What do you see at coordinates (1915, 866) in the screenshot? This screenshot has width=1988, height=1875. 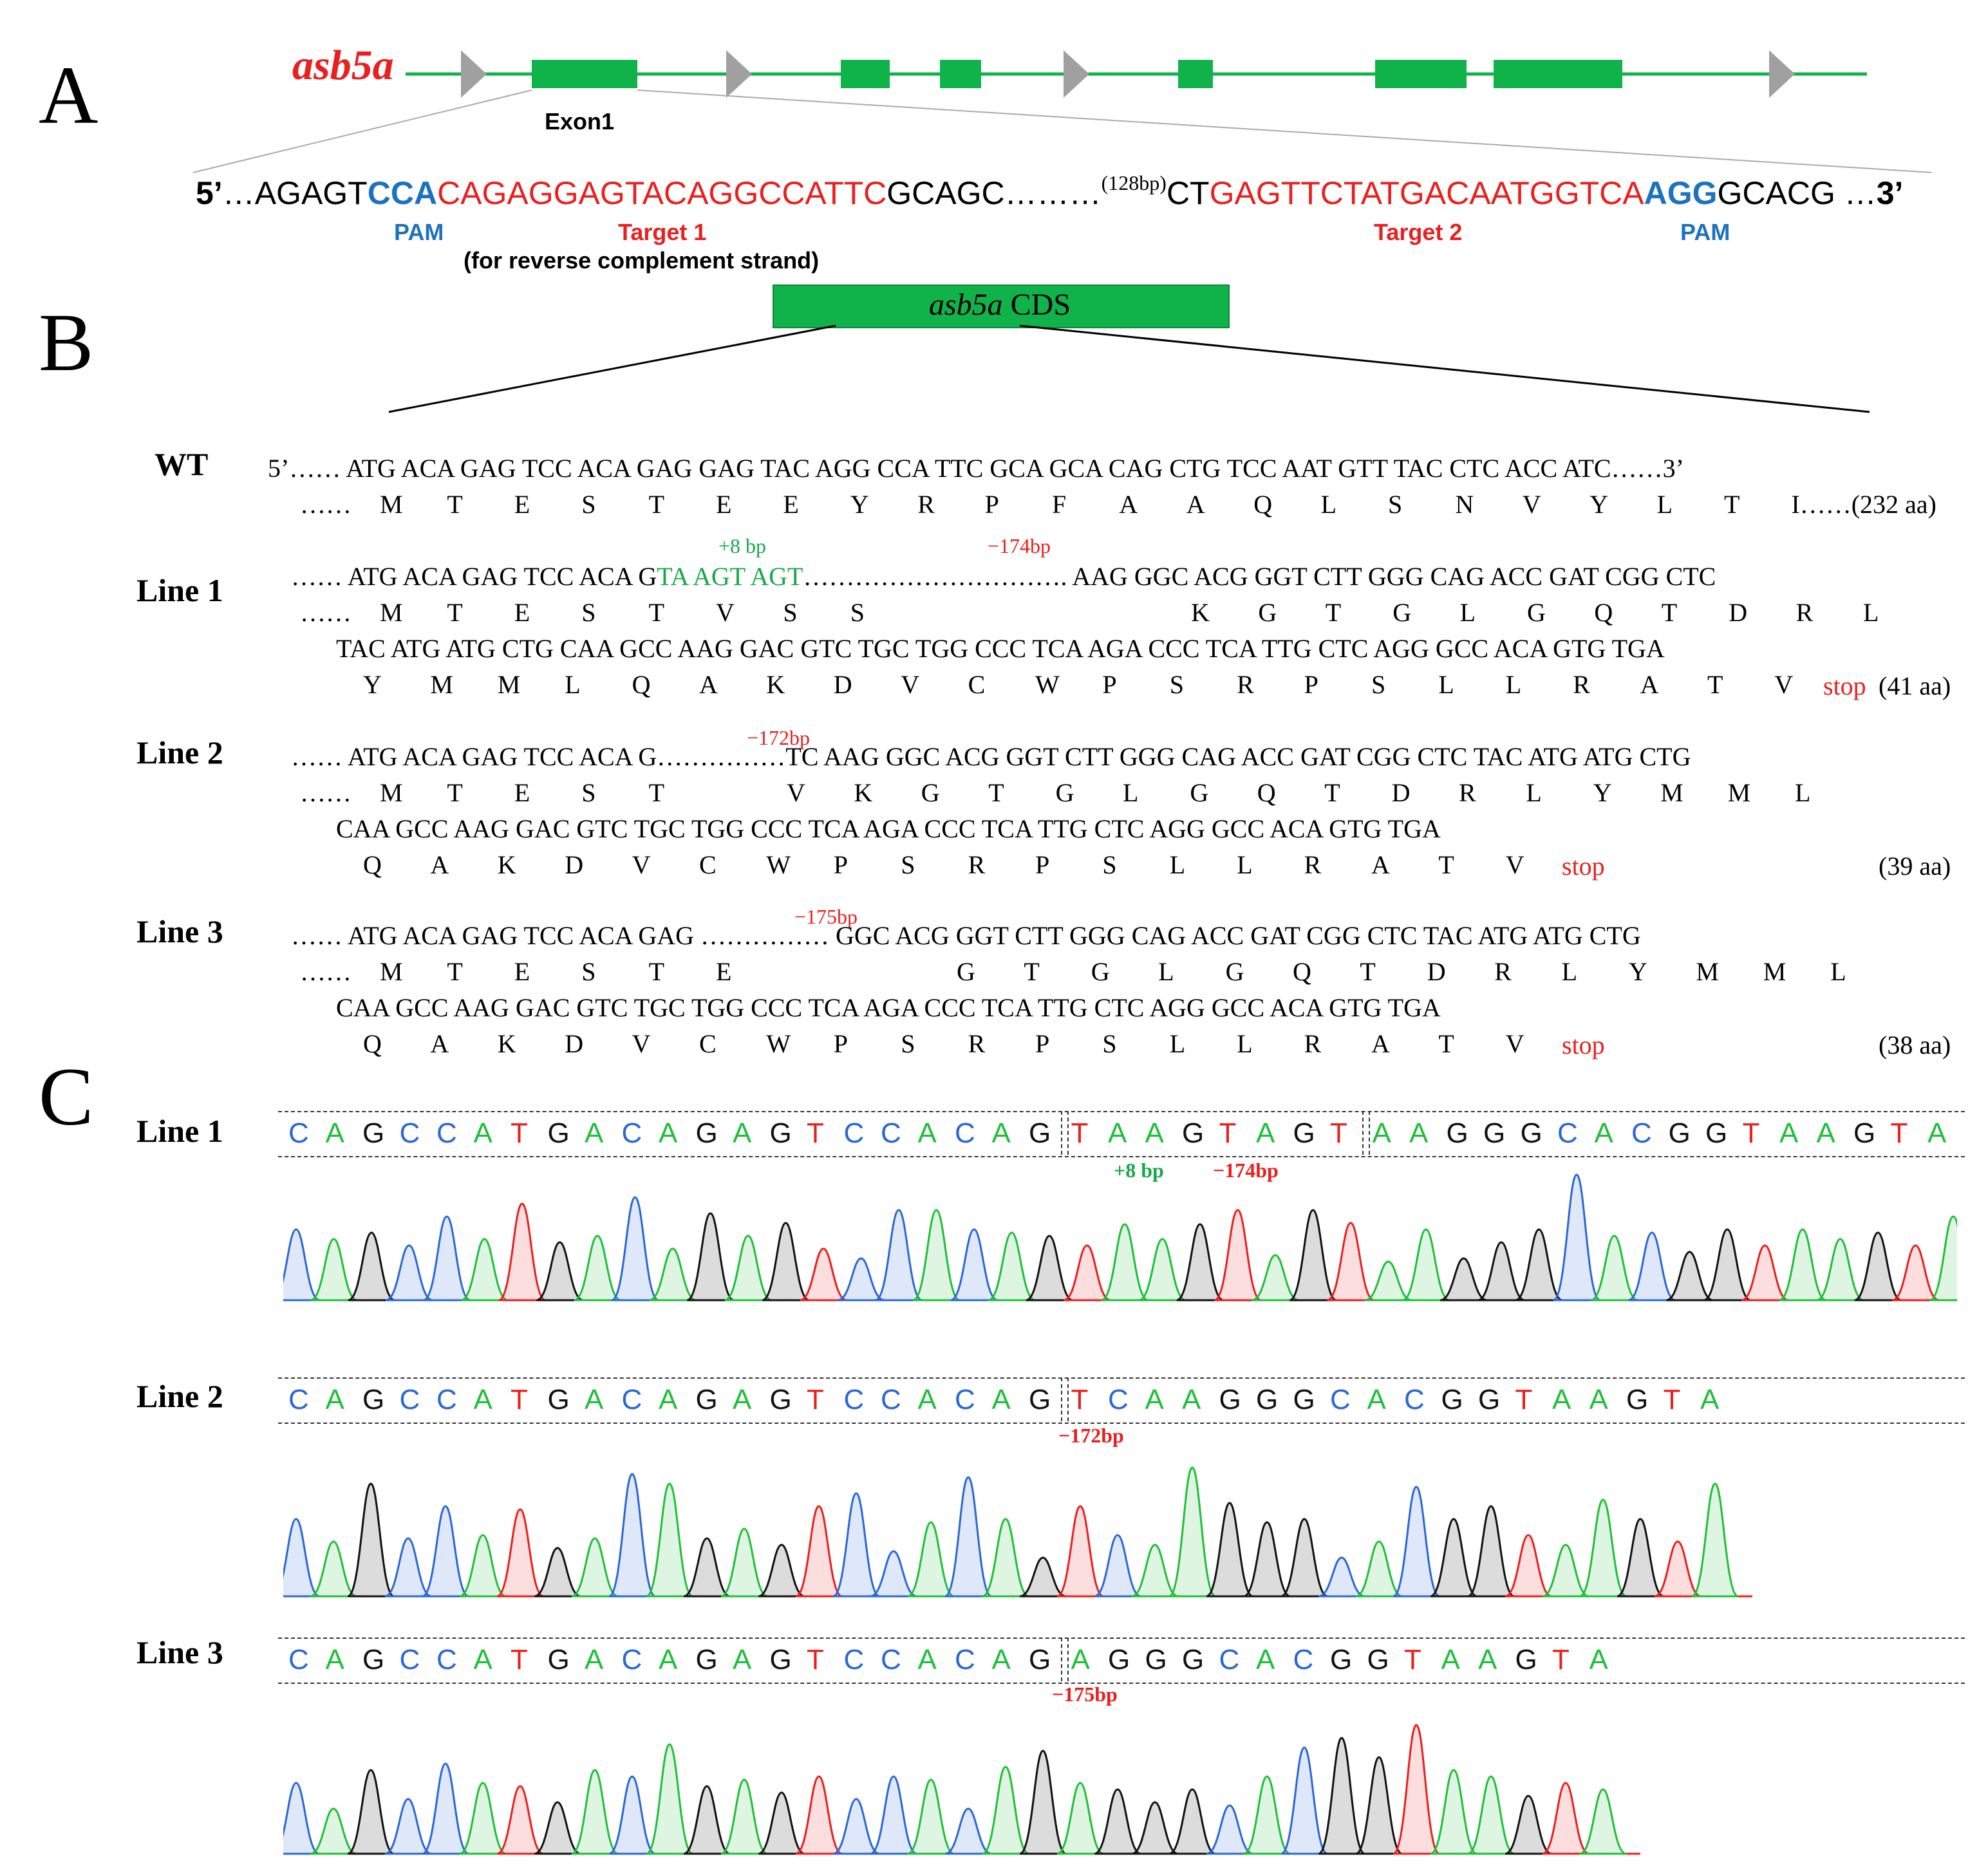 I see `line2-length: (39 aa)` at bounding box center [1915, 866].